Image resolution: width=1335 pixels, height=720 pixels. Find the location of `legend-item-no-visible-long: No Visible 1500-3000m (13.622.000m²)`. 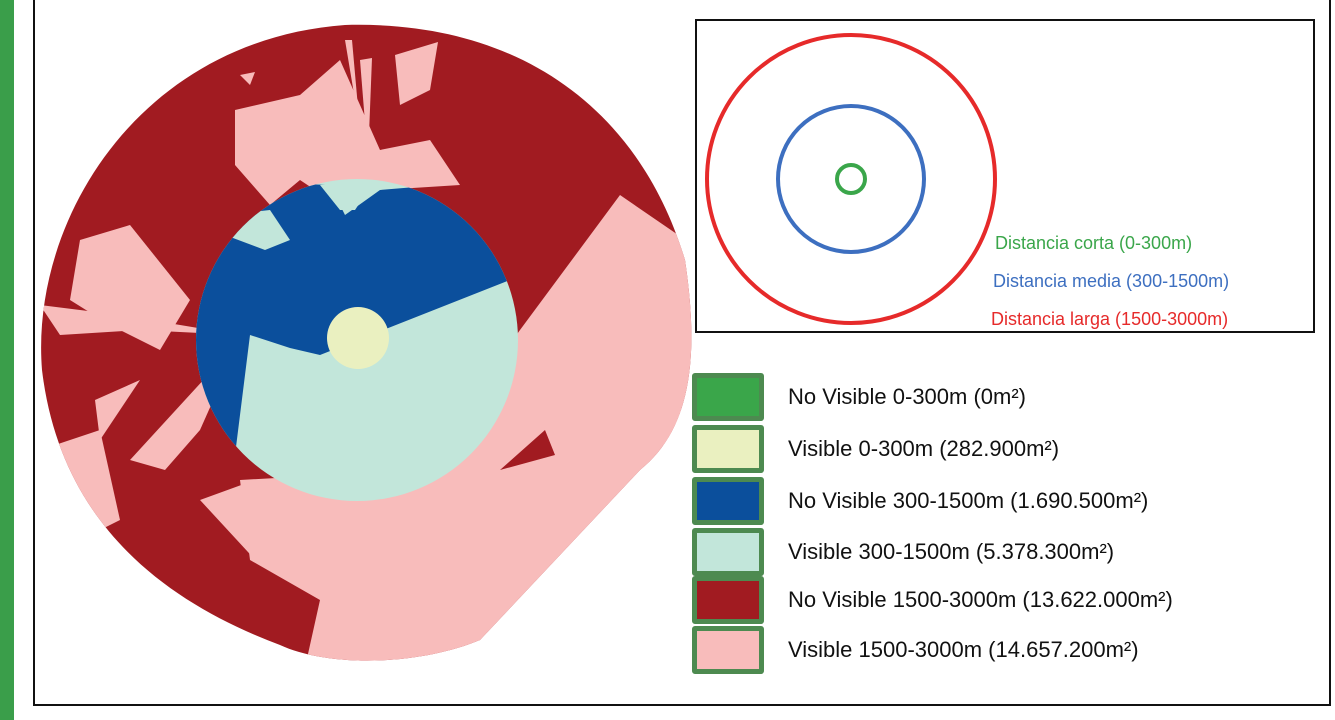

legend-item-no-visible-long: No Visible 1500-3000m (13.622.000m²) is located at coordinates (1002, 601).